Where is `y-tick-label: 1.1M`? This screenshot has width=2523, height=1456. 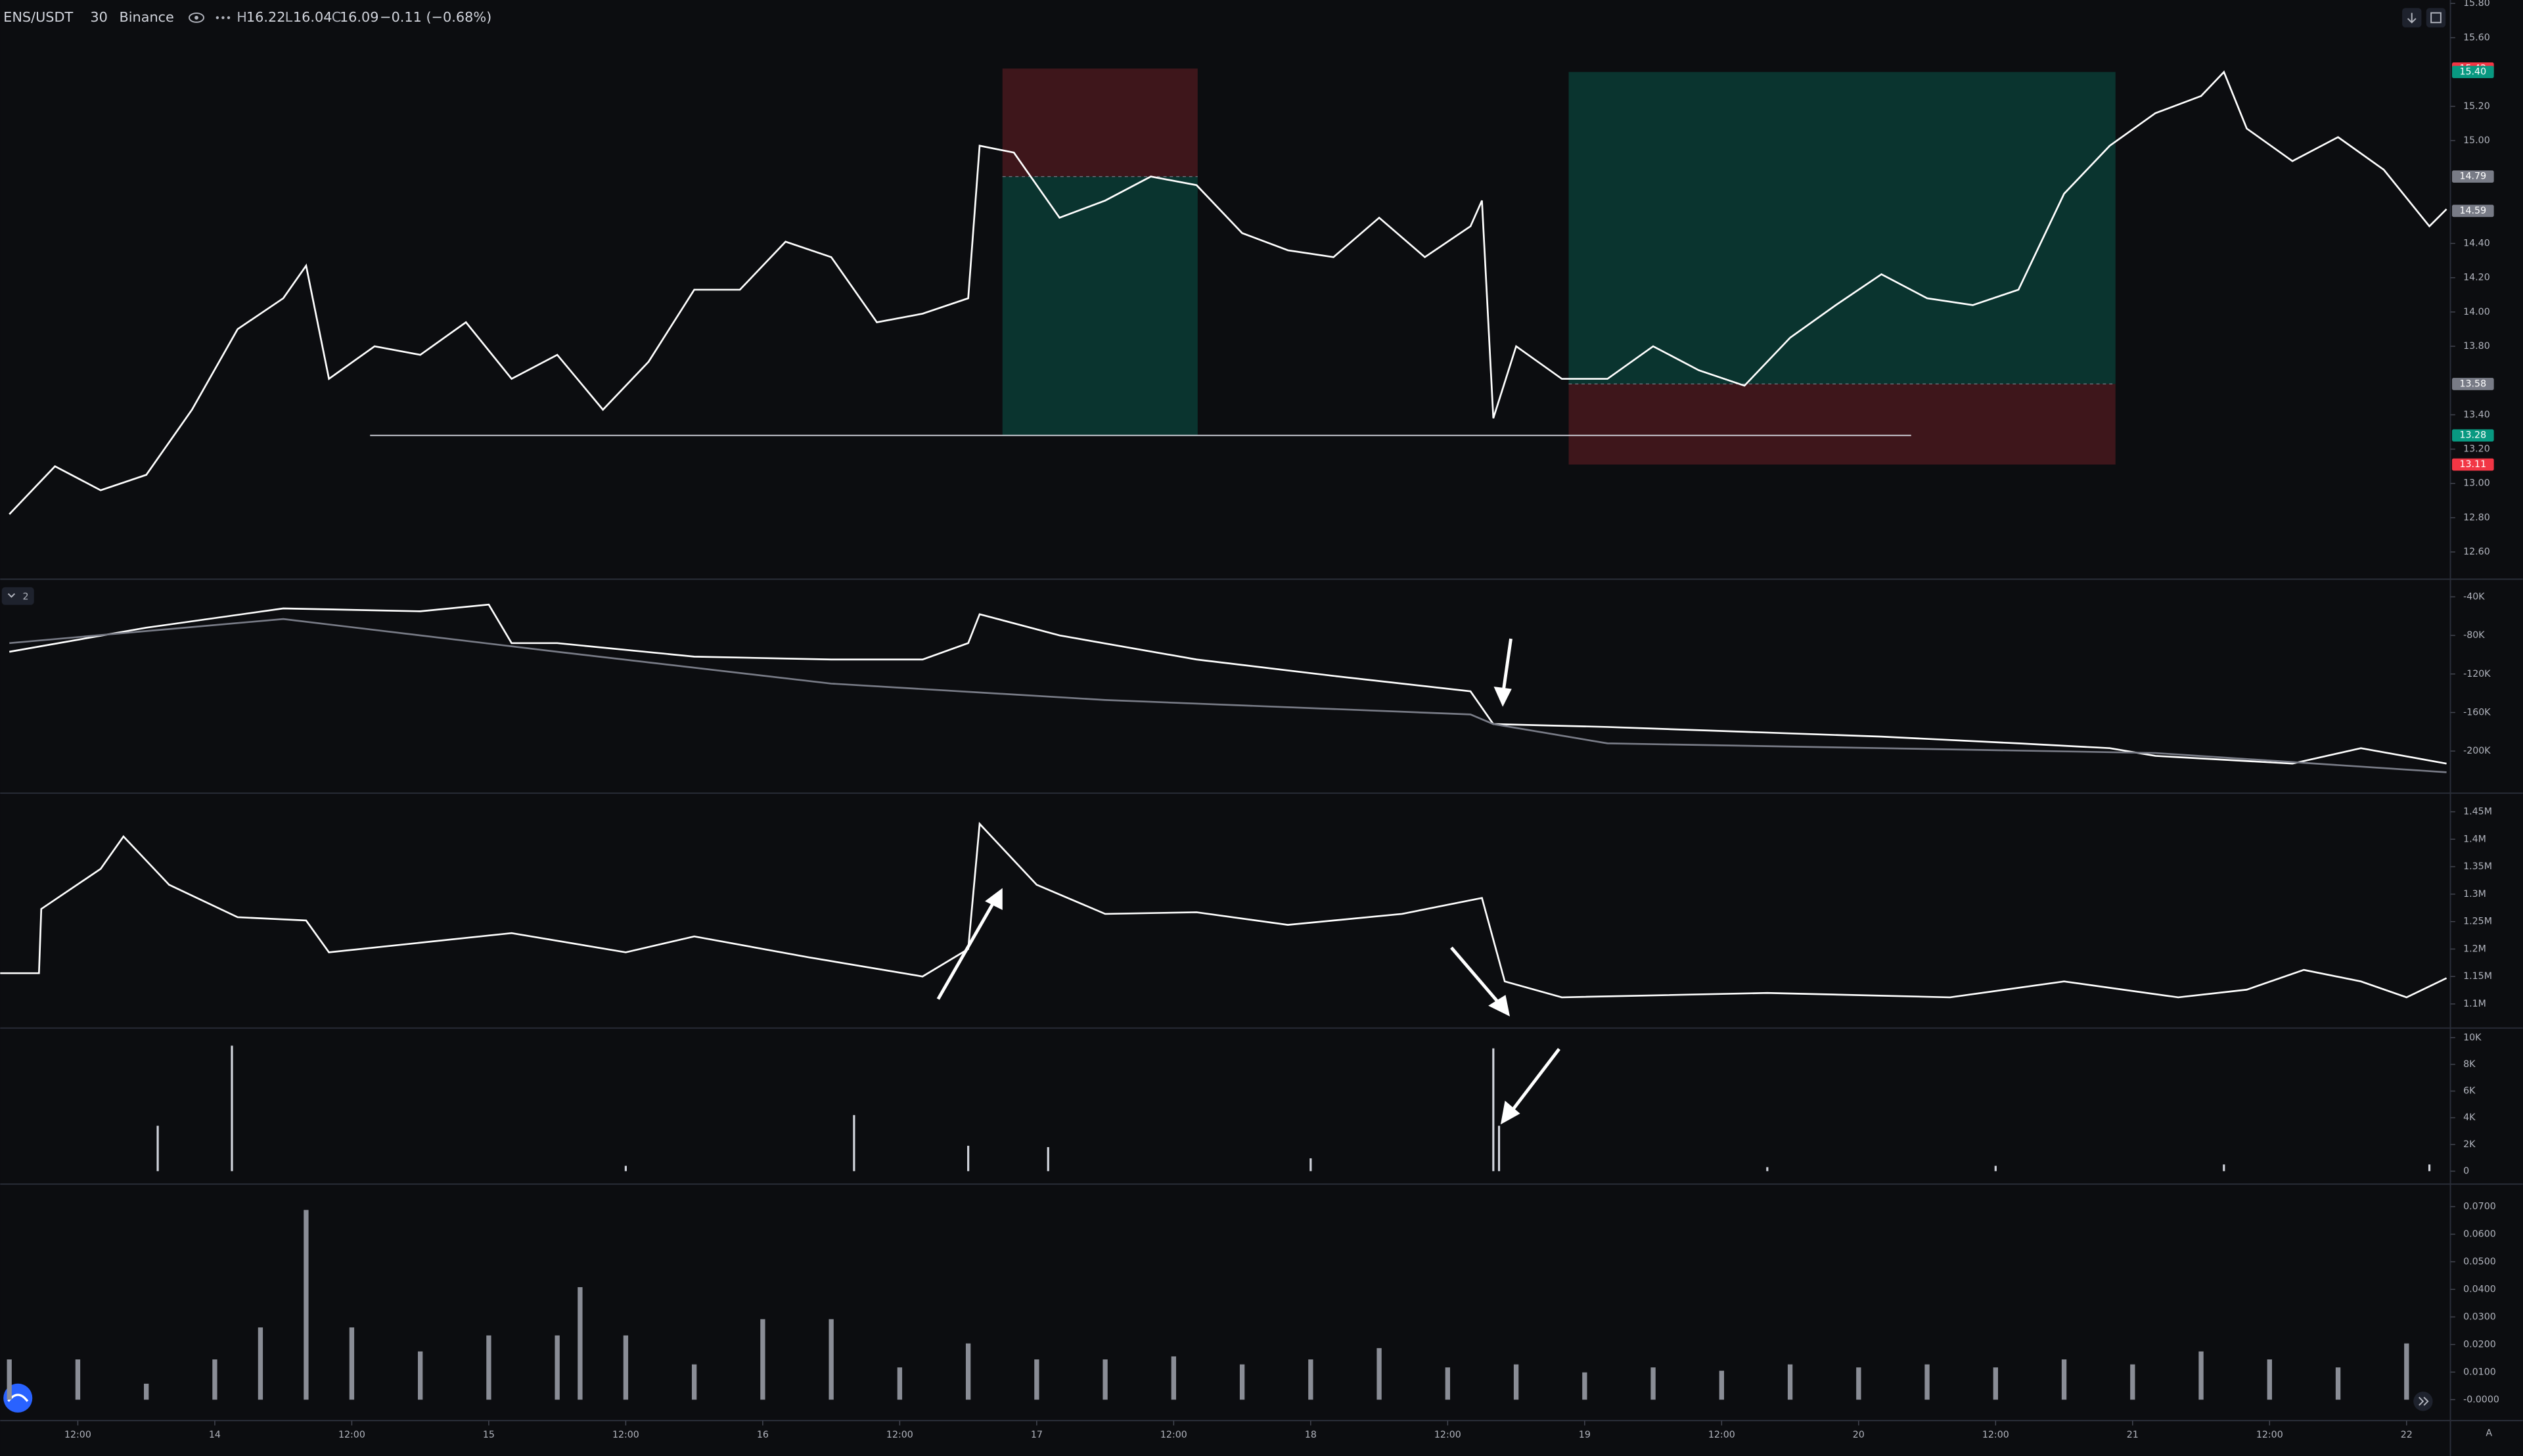
y-tick-label: 1.1M is located at coordinates (2474, 1004).